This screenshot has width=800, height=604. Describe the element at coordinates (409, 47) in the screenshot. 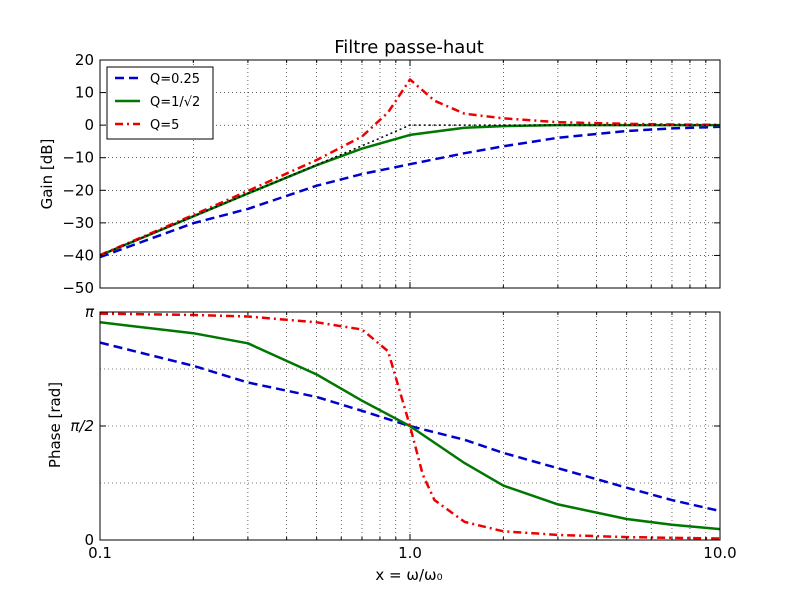

I see `chart-title: Filtre passe-haut` at that location.